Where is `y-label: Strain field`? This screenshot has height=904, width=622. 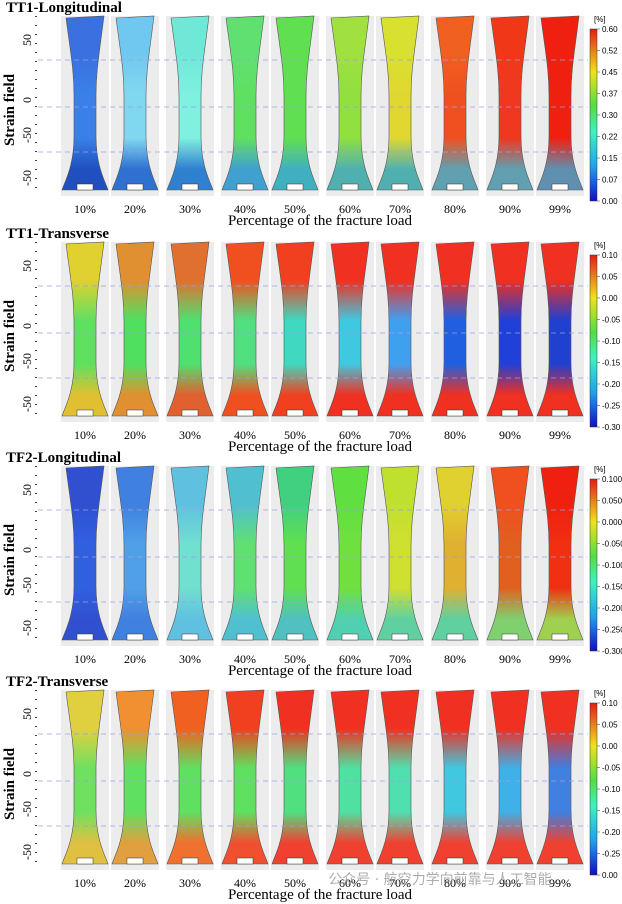 y-label: Strain field is located at coordinates (10, 559).